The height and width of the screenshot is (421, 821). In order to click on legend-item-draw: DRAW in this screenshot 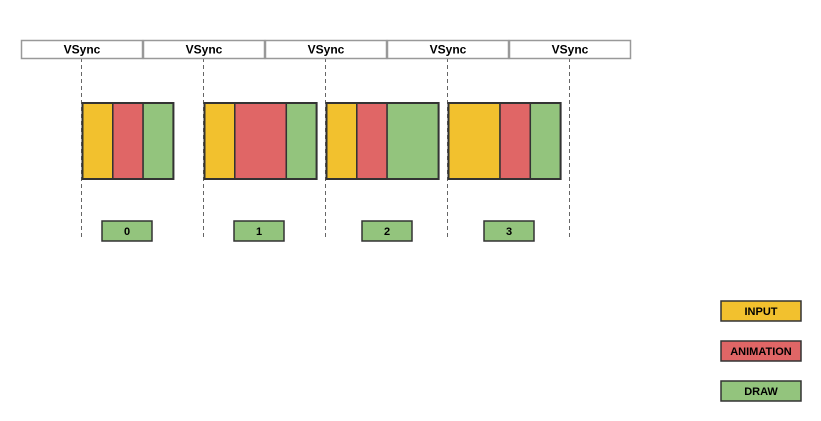, I will do `click(761, 391)`.